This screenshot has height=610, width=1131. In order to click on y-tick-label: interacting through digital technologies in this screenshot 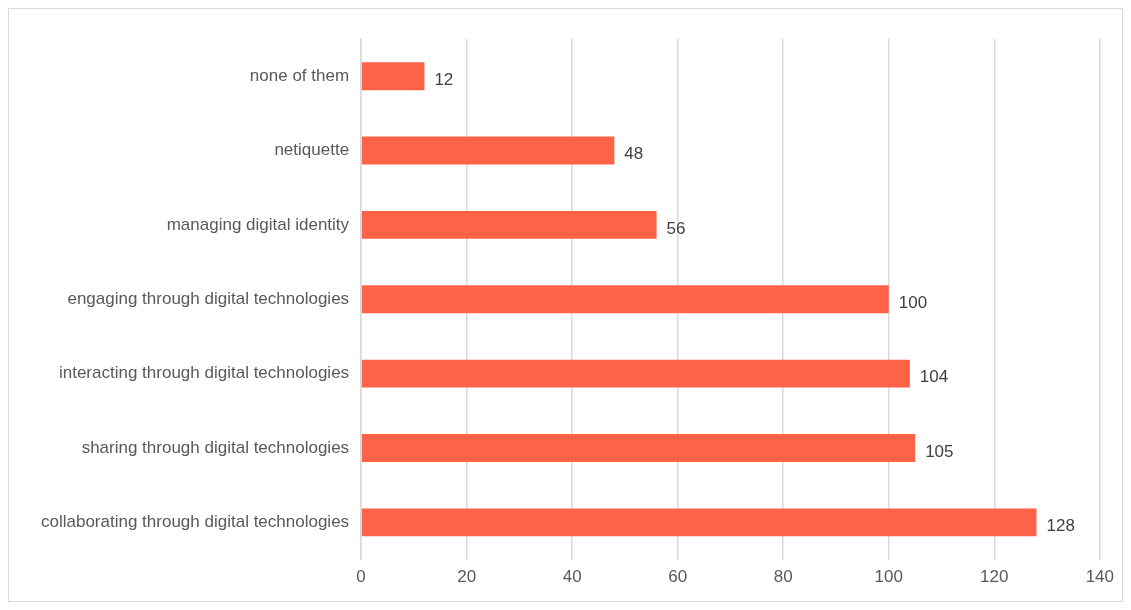, I will do `click(204, 373)`.